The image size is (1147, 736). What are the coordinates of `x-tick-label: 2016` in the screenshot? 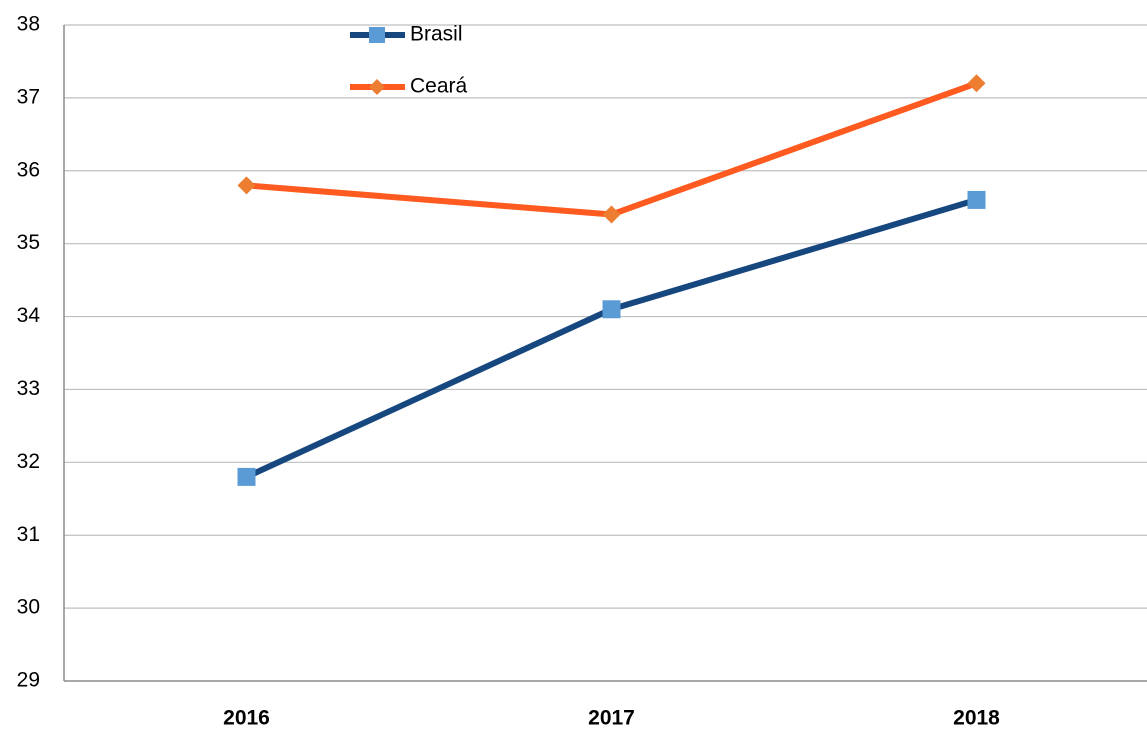 It's located at (246, 718).